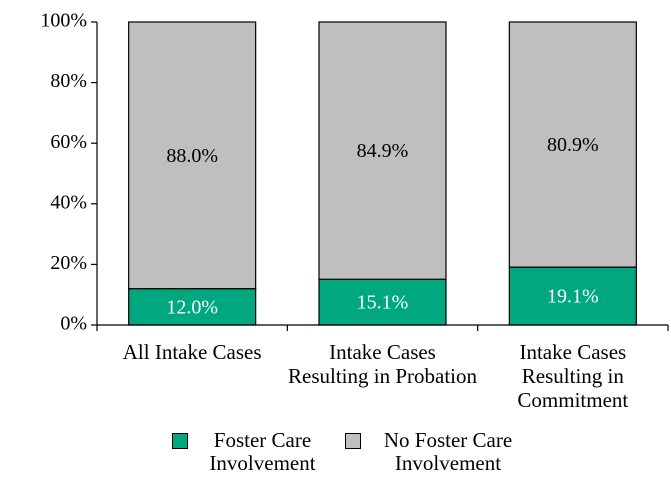 The height and width of the screenshot is (477, 671). What do you see at coordinates (73, 324) in the screenshot?
I see `y-tick-label: 0%` at bounding box center [73, 324].